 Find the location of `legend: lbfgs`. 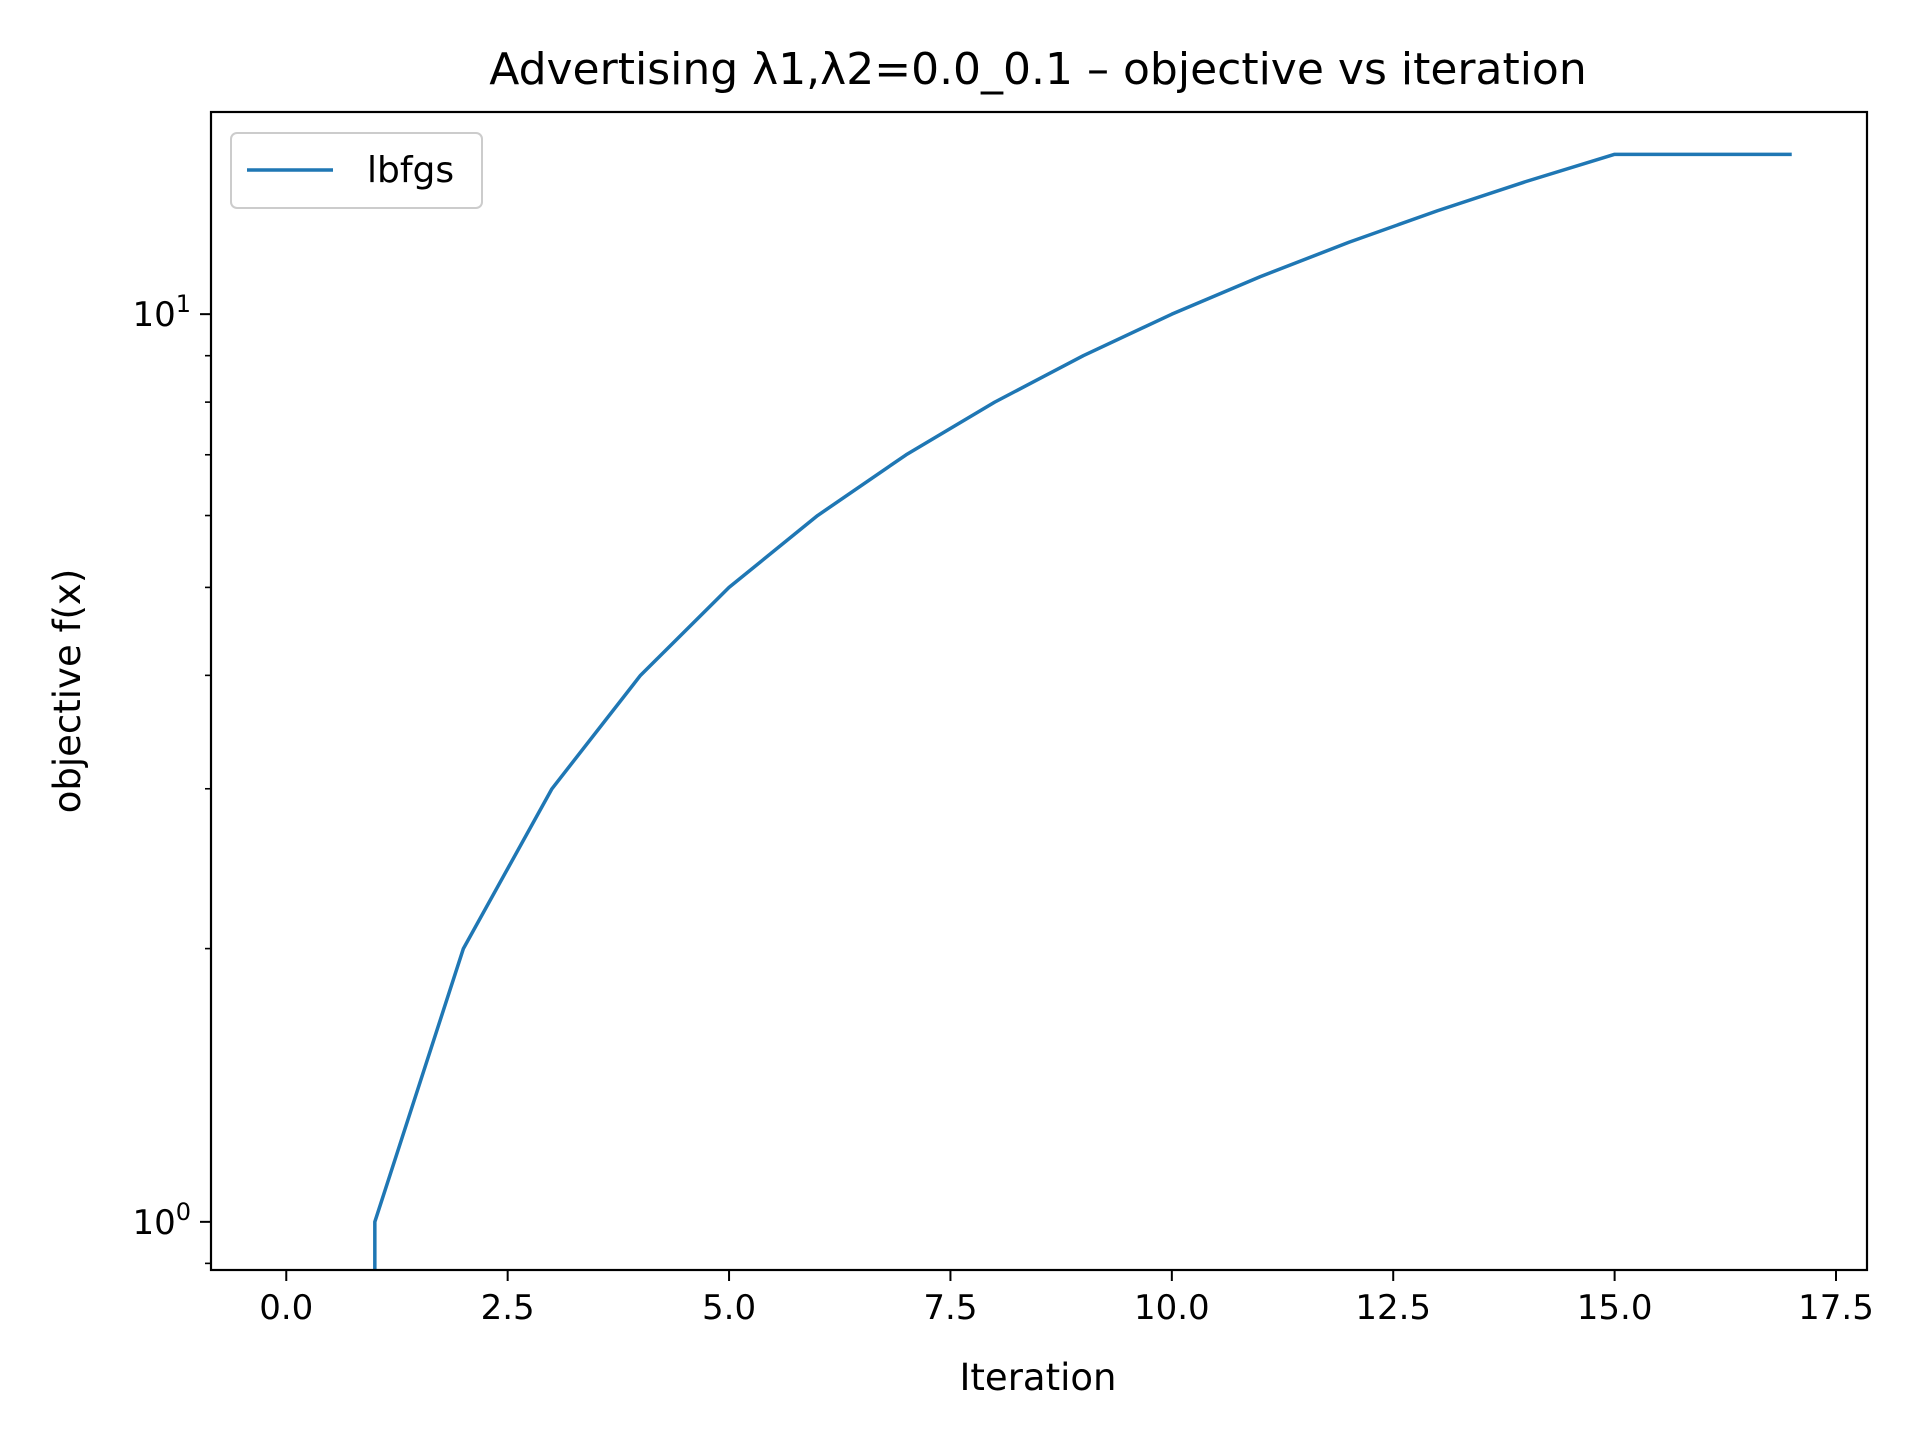

legend: lbfgs is located at coordinates (356, 170).